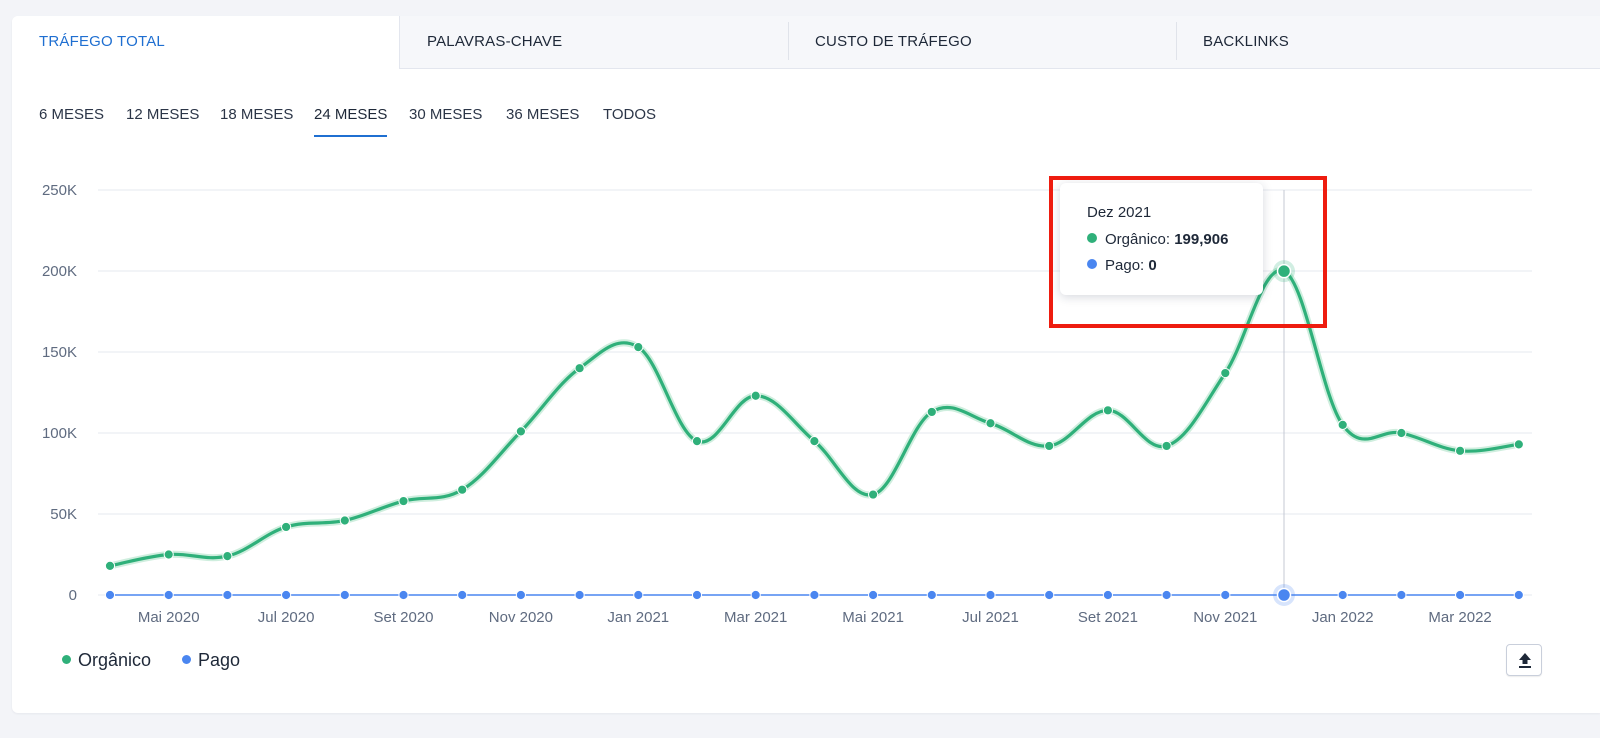  Describe the element at coordinates (219, 660) in the screenshot. I see `legend-paid-label: Pago` at that location.